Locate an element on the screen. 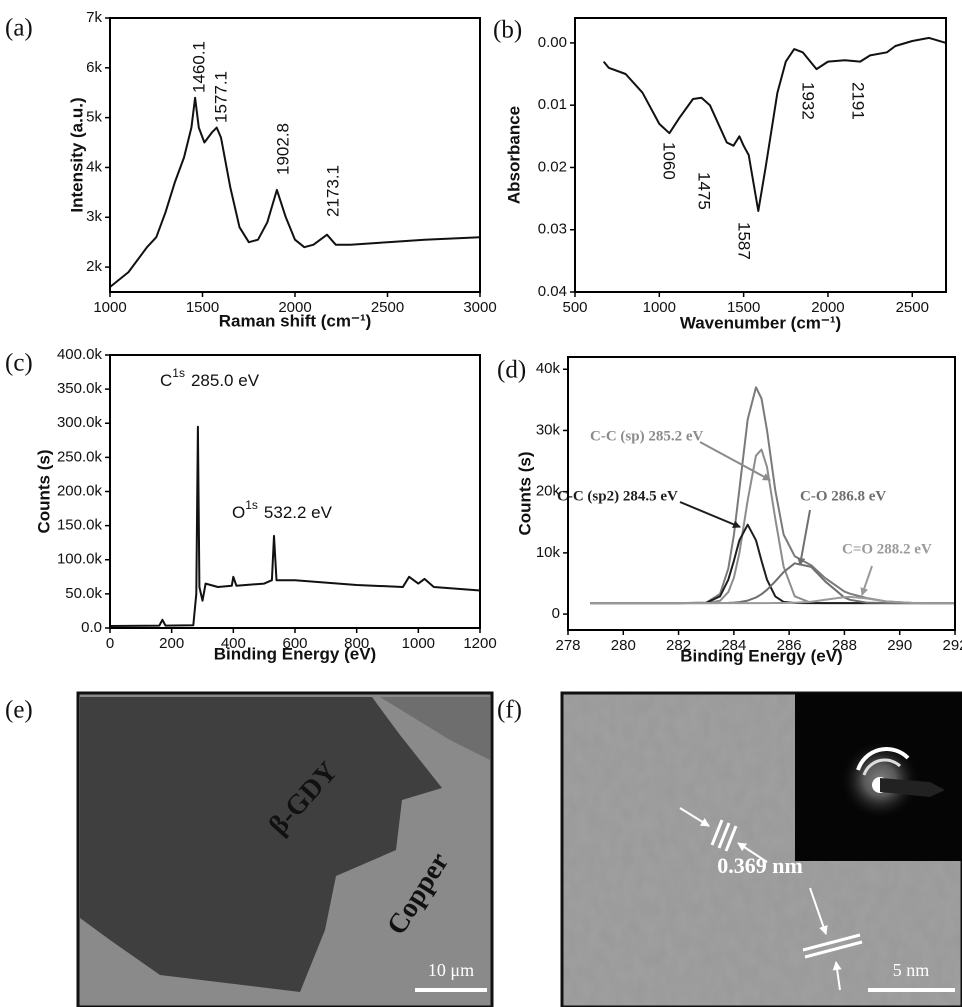 This screenshot has height=1007, width=962. y-axis-title: Absorbance is located at coordinates (513, 155).